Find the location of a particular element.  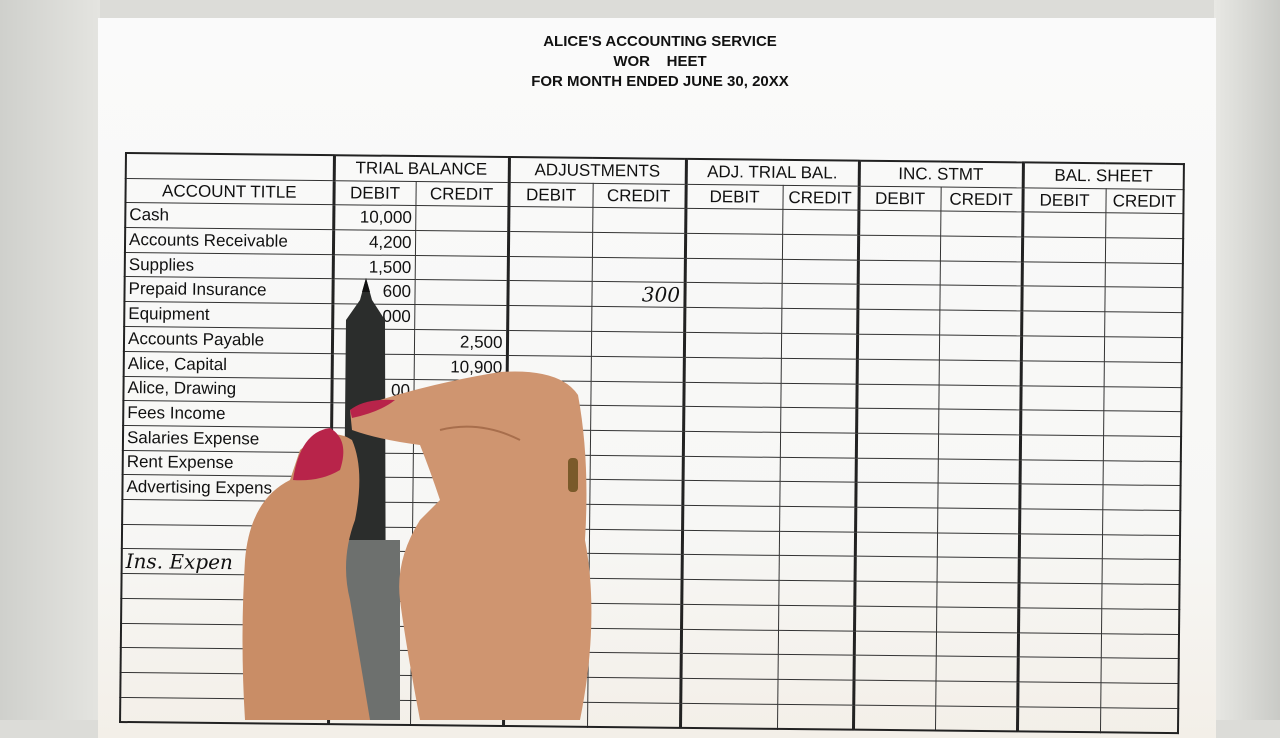

hand-icon is located at coordinates (417, 545).